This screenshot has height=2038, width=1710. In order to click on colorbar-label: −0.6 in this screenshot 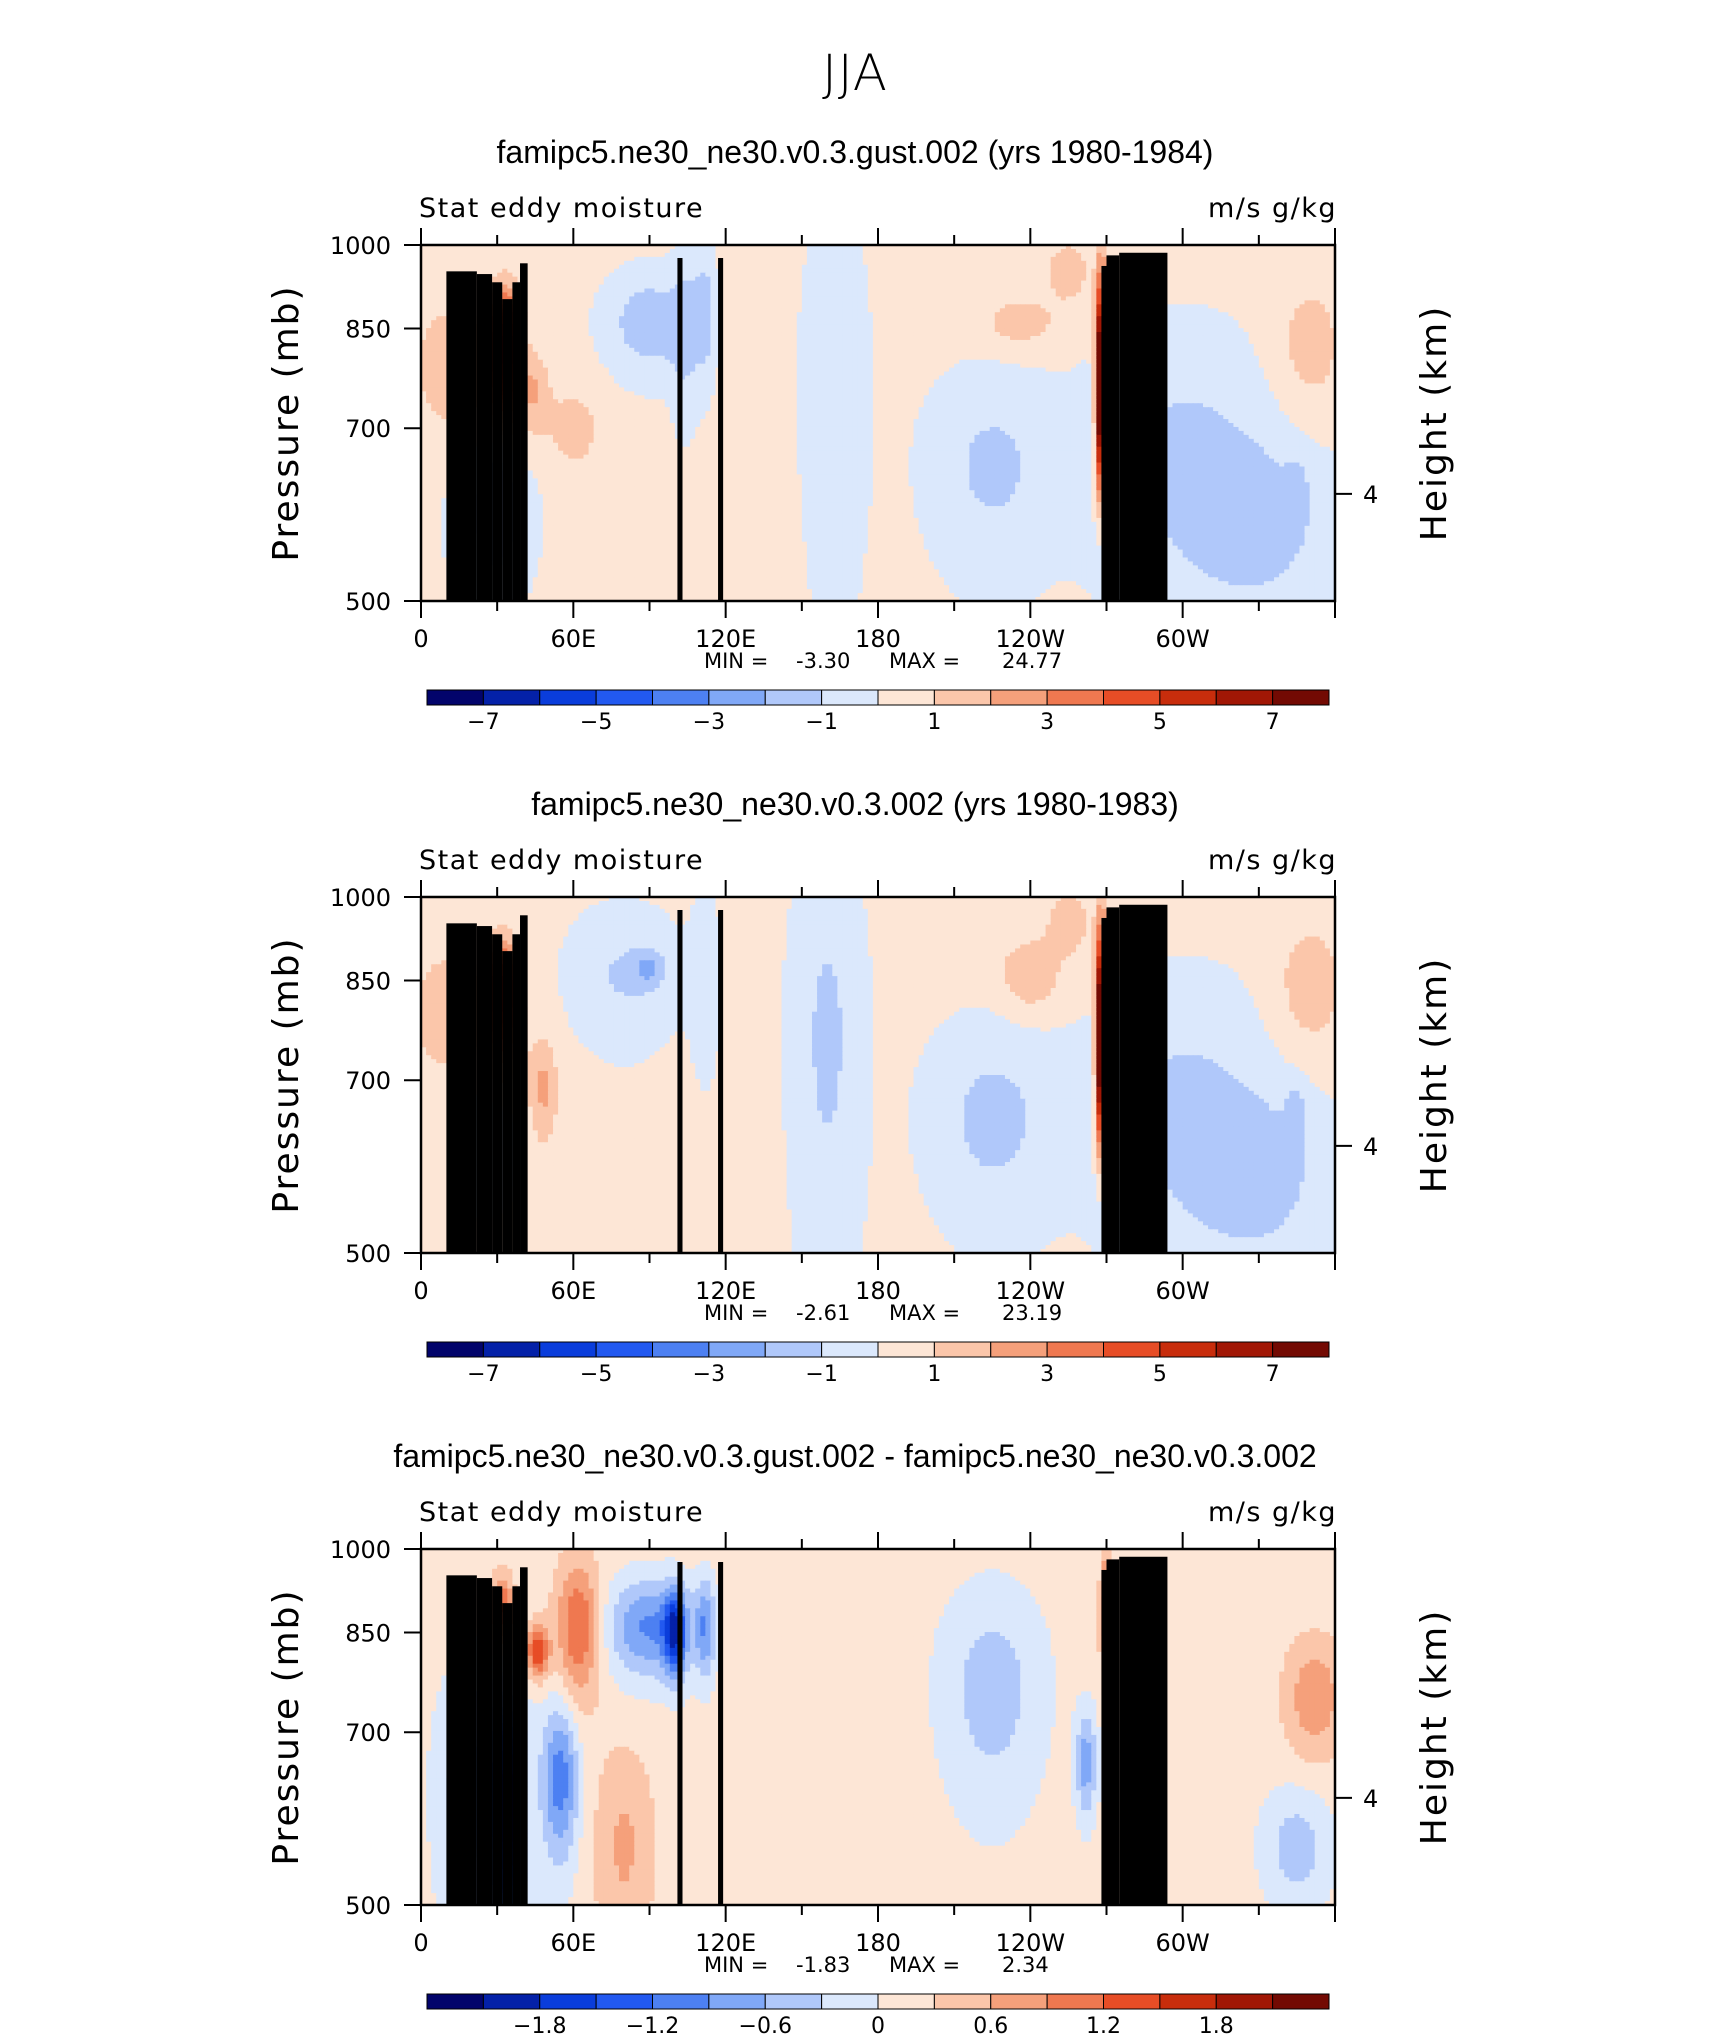, I will do `click(765, 2026)`.